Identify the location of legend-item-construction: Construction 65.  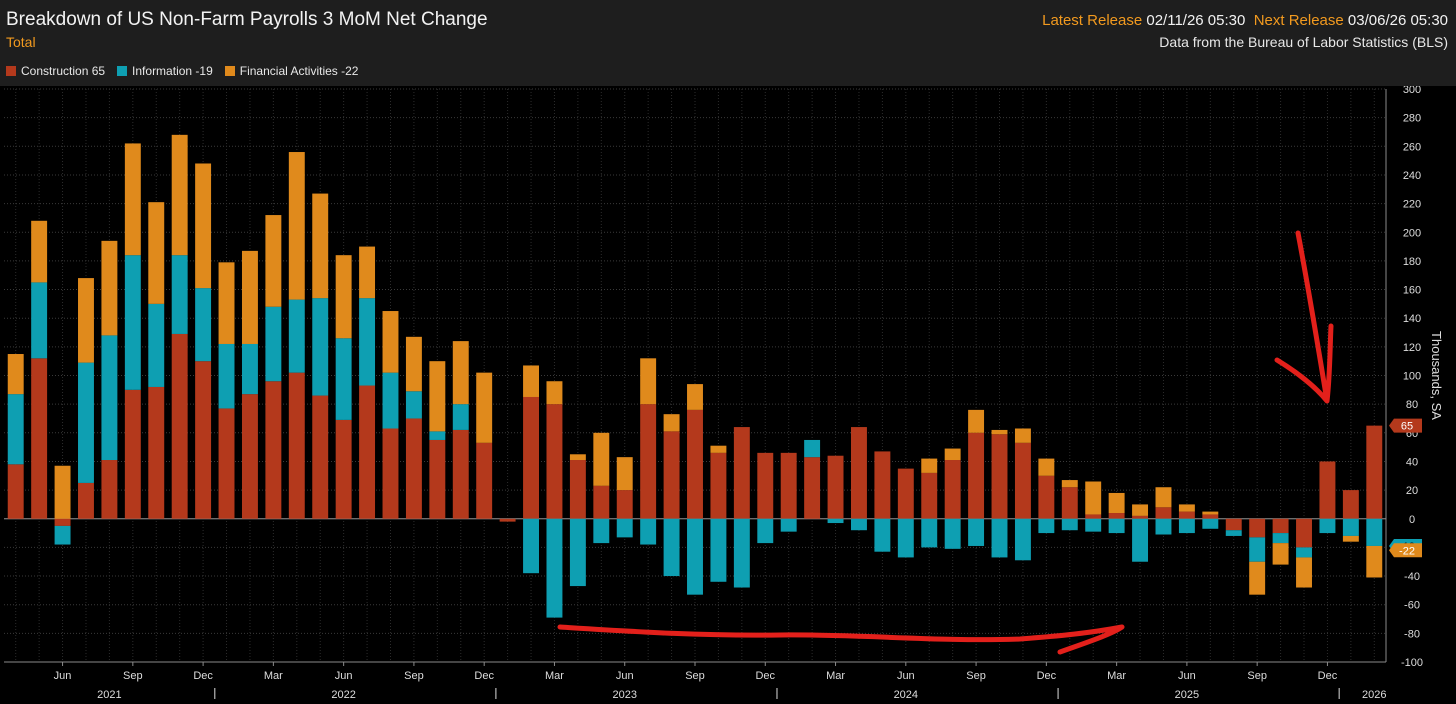
(55, 71).